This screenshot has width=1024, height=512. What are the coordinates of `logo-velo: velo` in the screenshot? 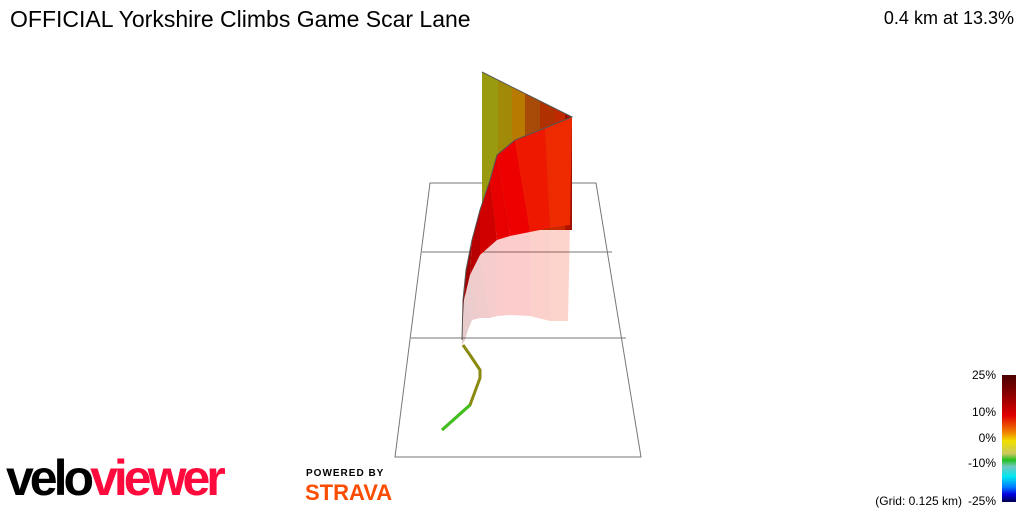 It's located at (50, 478).